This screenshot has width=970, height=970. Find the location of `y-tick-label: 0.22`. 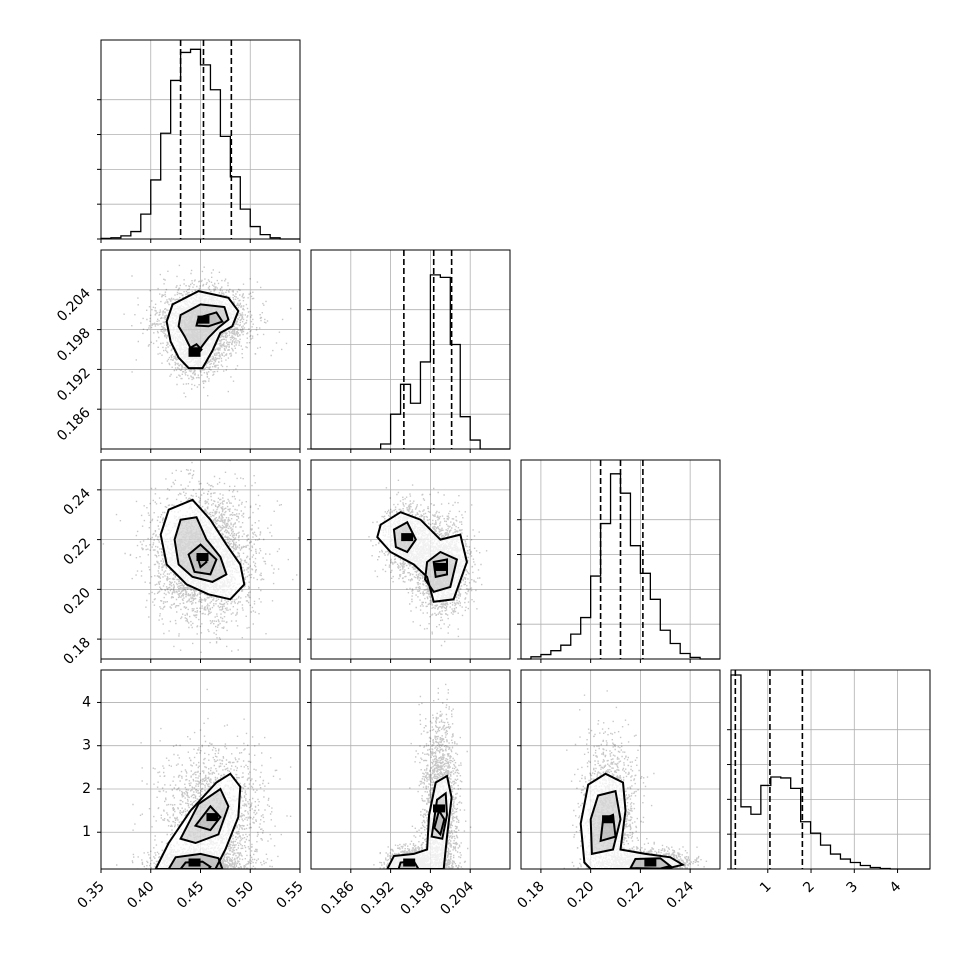

y-tick-label: 0.22 is located at coordinates (76, 551).